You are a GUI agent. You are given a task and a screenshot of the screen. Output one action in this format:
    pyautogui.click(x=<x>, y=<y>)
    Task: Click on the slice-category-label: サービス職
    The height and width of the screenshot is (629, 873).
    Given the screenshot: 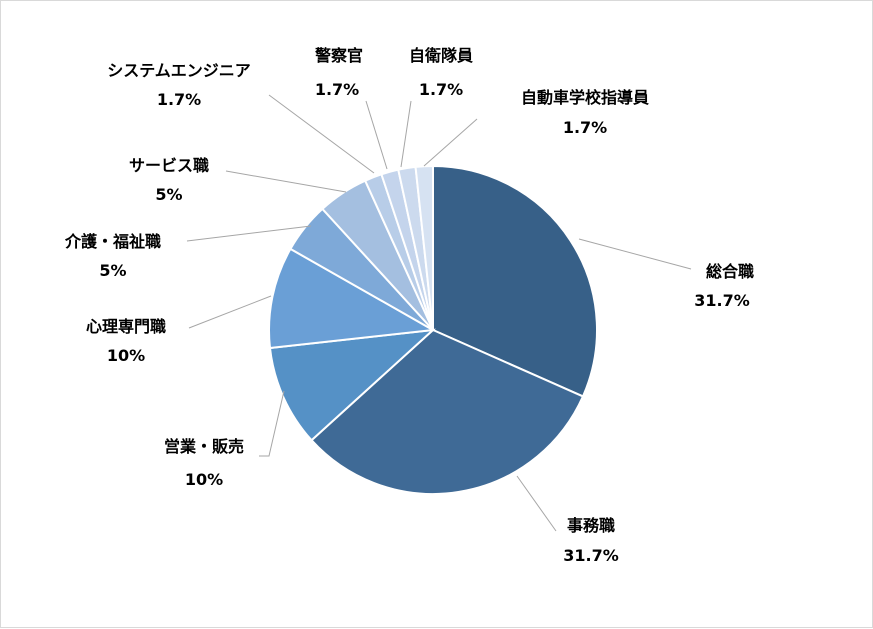 What is the action you would take?
    pyautogui.click(x=169, y=165)
    